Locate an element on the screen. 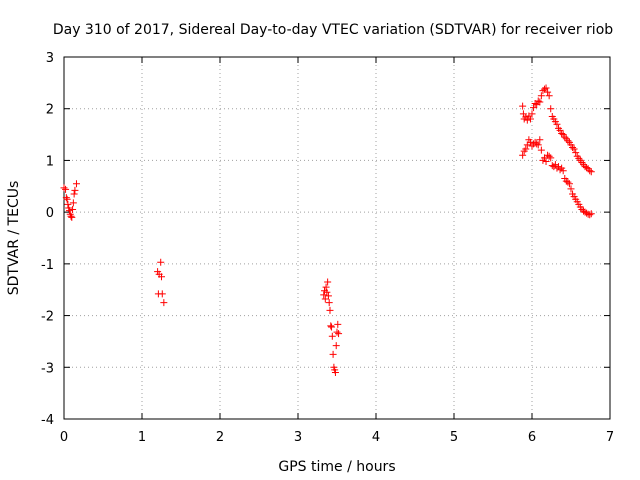 This screenshot has width=640, height=480. y-tick-label: 3 is located at coordinates (50, 58).